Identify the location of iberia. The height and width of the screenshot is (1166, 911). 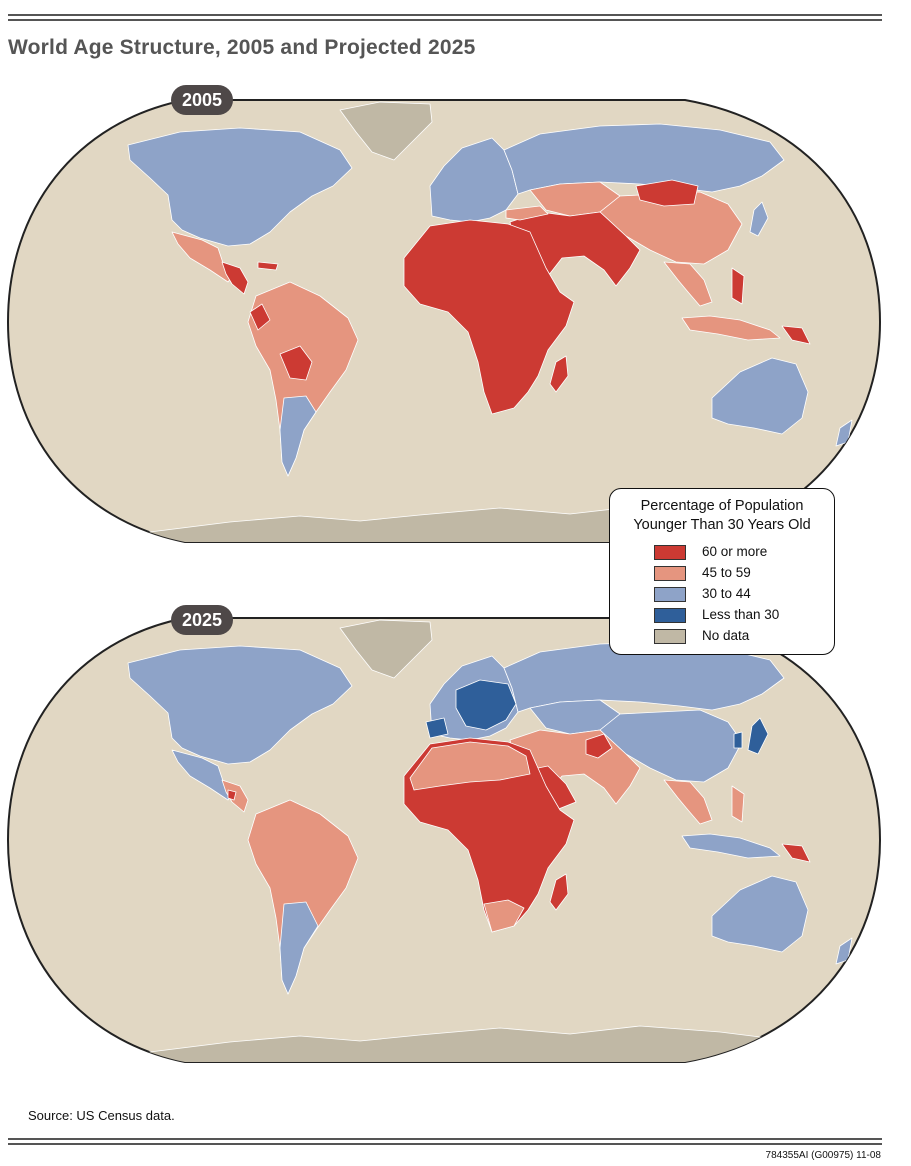
(437, 728).